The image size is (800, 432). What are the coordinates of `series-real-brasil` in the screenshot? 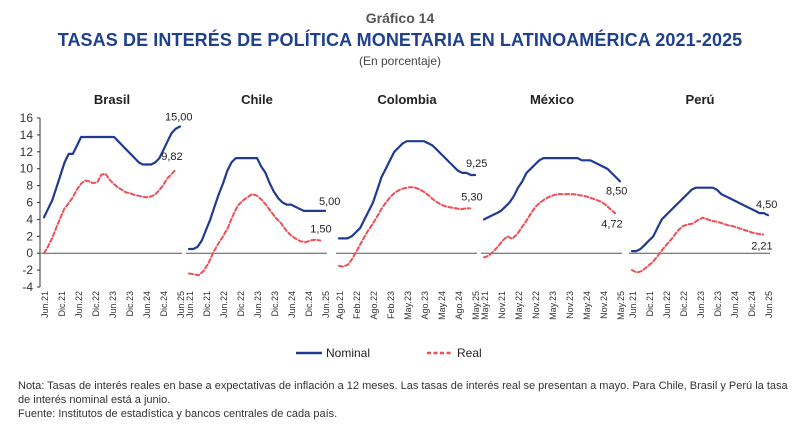 It's located at (110, 212).